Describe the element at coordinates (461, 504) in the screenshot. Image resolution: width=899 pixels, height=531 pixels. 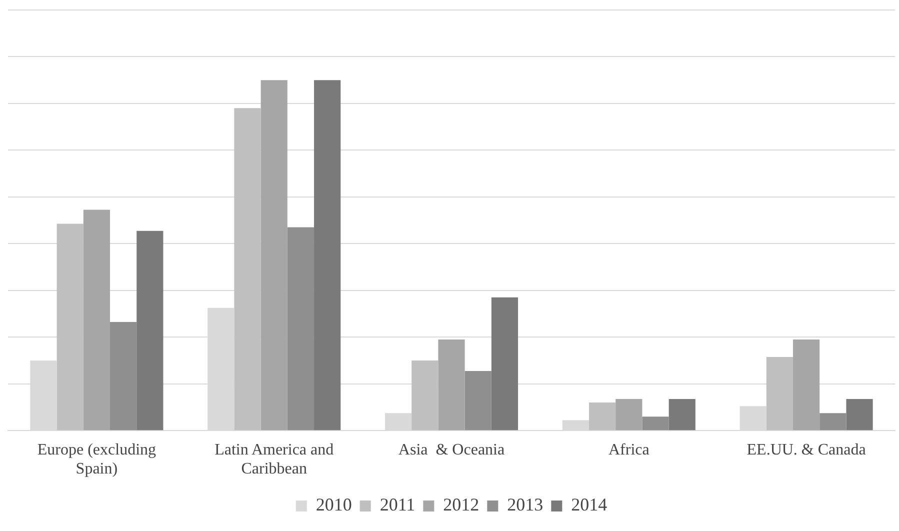
I see `legend-label: 2012` at that location.